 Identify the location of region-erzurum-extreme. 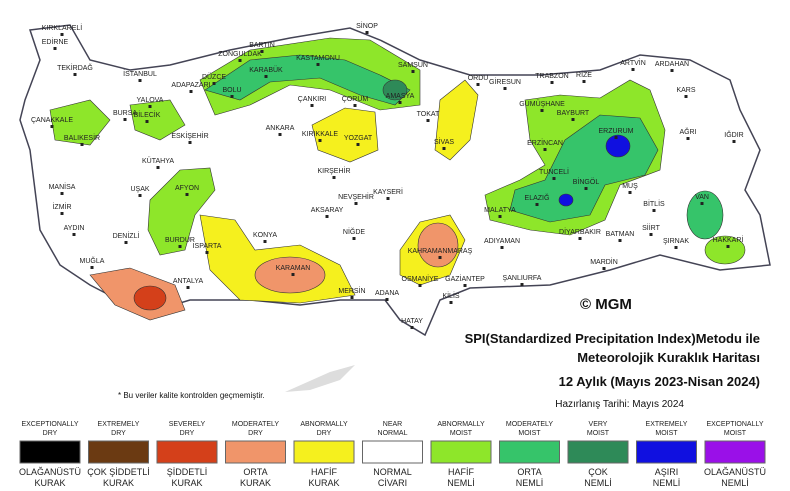
(618, 146).